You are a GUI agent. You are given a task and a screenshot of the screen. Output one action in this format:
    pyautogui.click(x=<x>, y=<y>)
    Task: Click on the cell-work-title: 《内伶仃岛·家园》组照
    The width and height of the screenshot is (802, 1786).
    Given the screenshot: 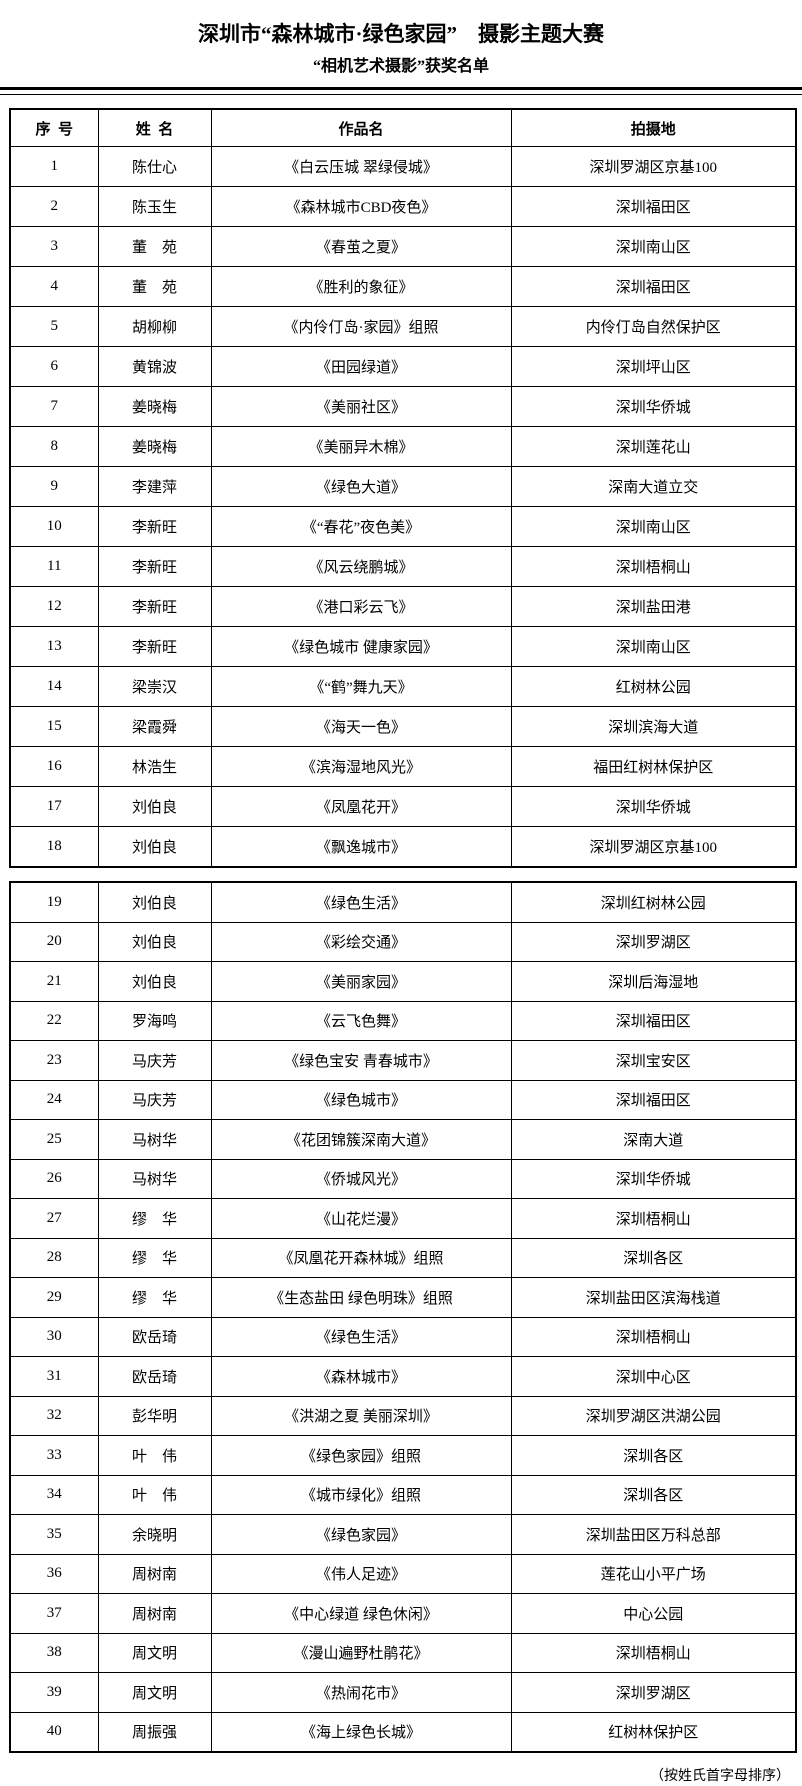 What is the action you would take?
    pyautogui.click(x=361, y=326)
    